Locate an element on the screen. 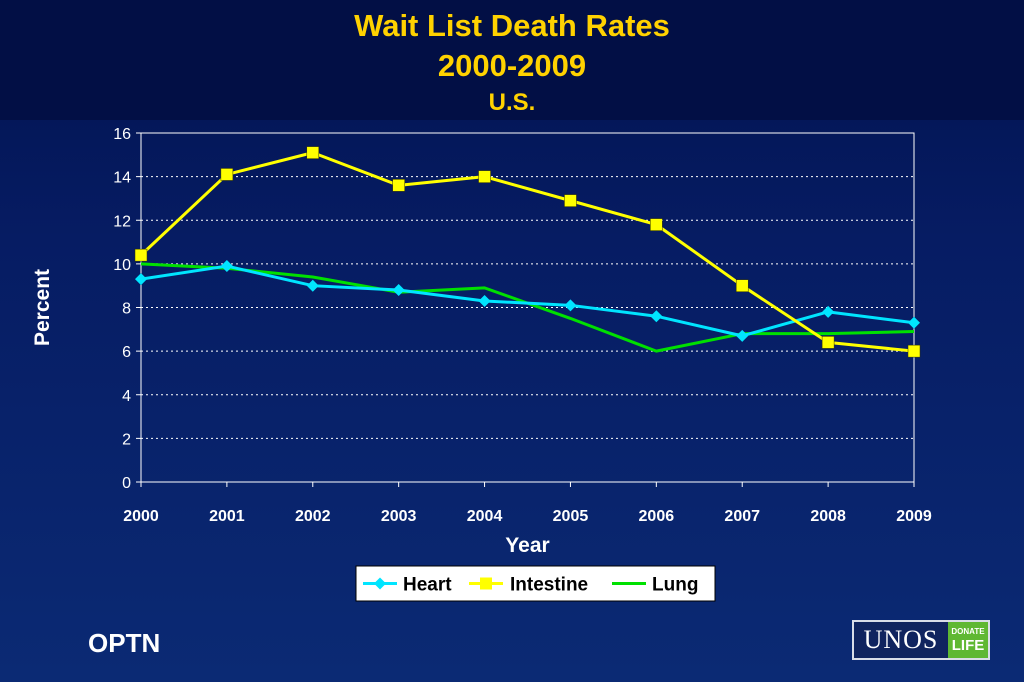  legend-label-heart: Heart is located at coordinates (427, 585).